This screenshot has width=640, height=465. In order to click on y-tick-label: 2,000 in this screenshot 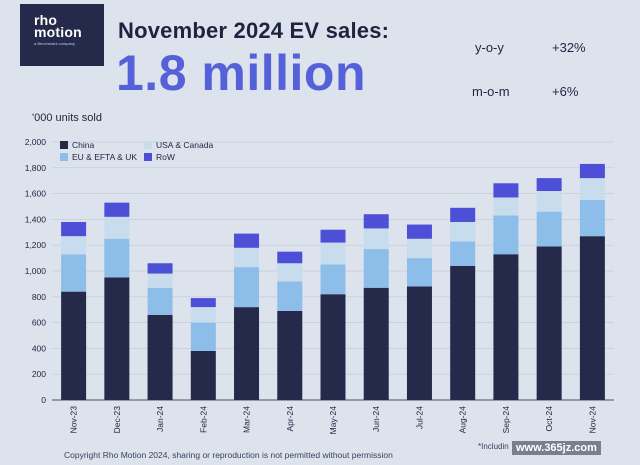, I will do `click(36, 142)`.